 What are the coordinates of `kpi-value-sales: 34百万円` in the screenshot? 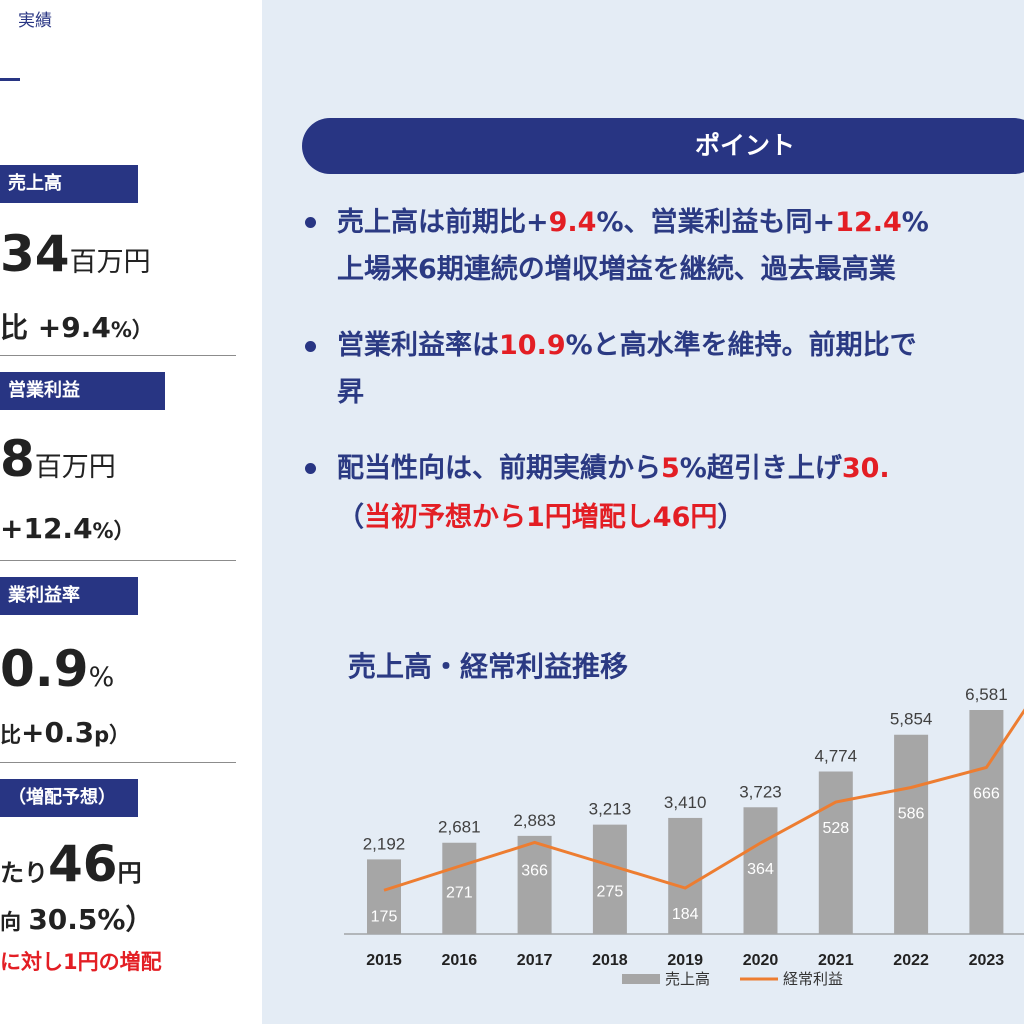 It's located at (75, 254).